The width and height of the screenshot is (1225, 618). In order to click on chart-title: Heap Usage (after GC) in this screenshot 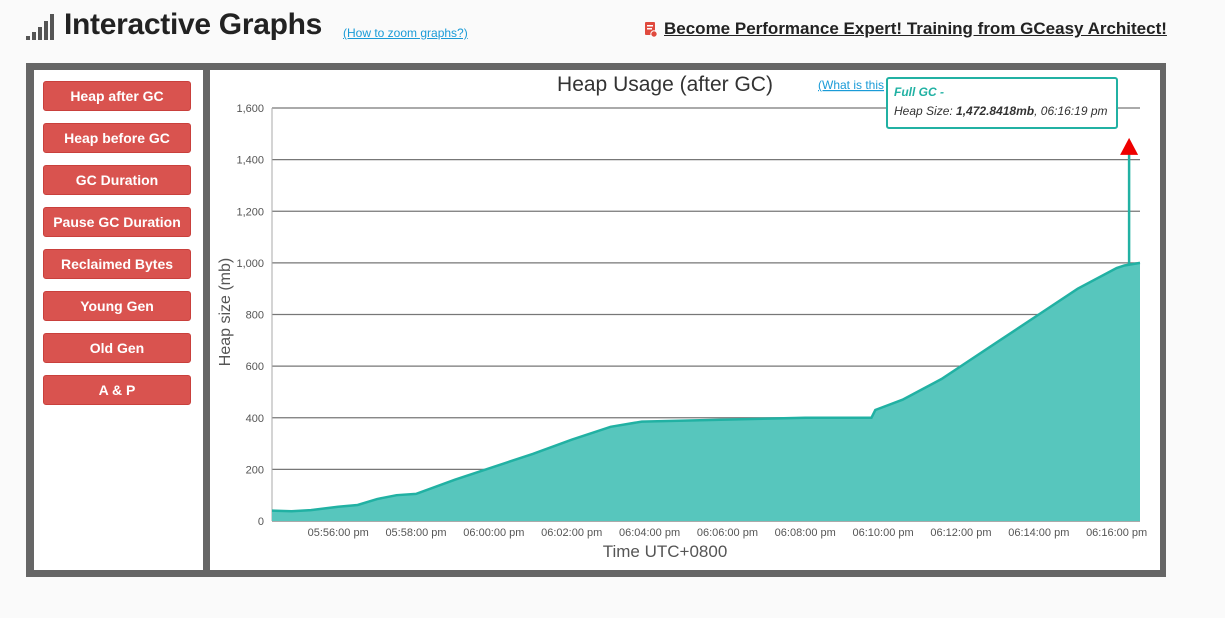, I will do `click(665, 84)`.